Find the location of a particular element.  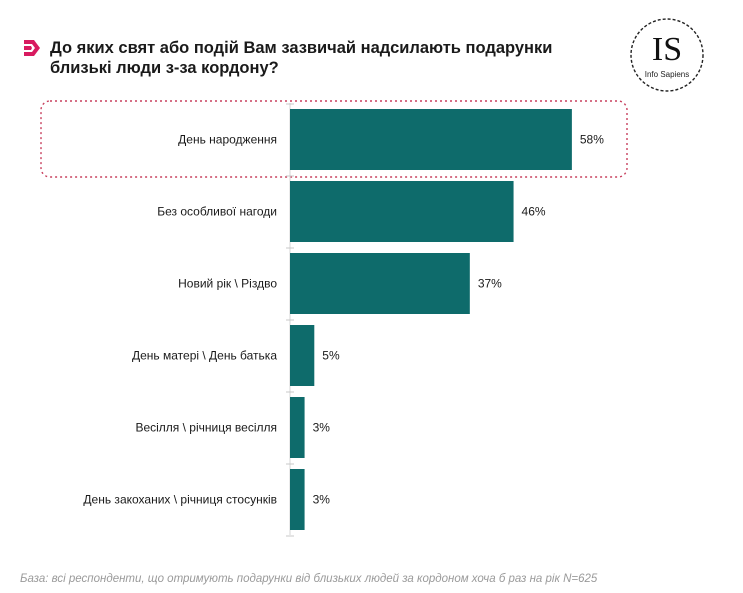

highlight-box is located at coordinates (334, 139).